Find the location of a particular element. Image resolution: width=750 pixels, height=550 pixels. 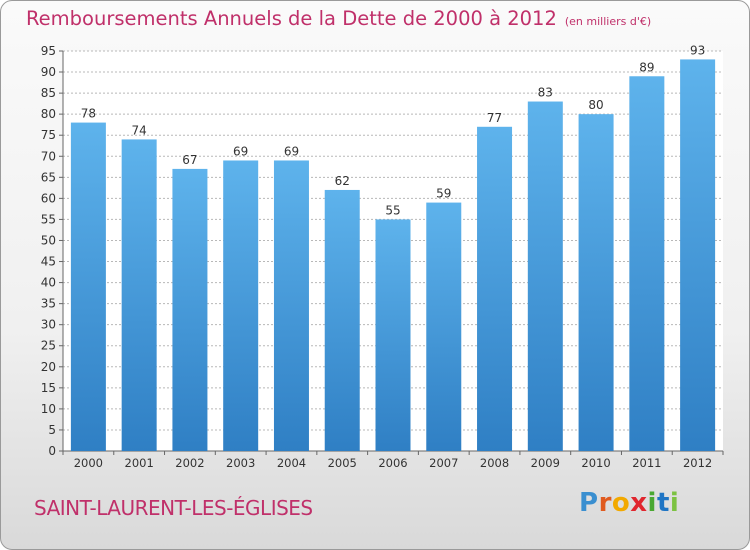

data-label: 59 is located at coordinates (443, 194).